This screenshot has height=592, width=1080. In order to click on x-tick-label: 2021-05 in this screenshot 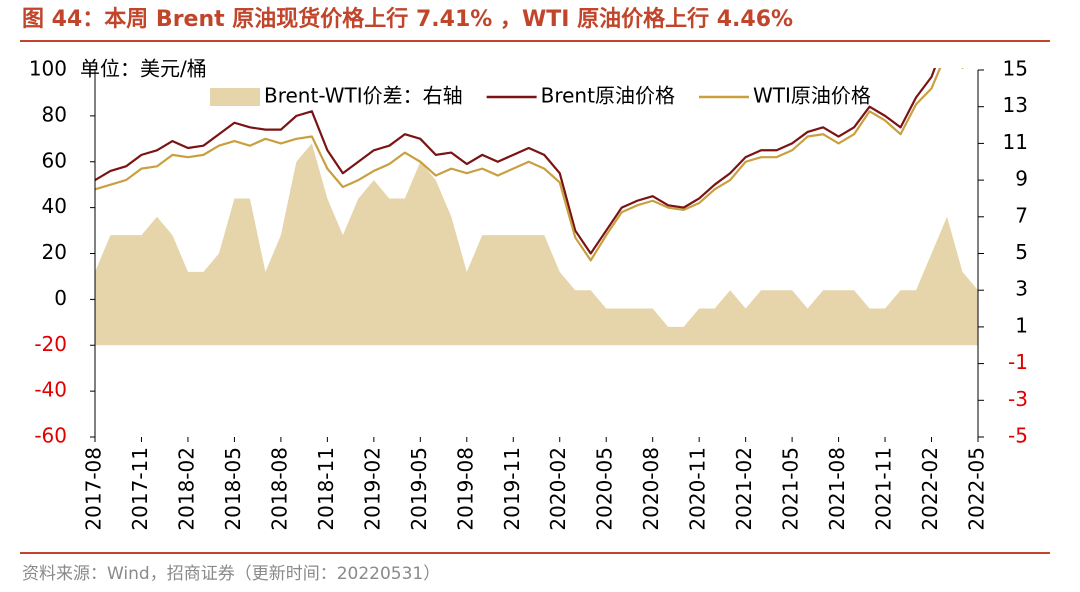, I will do `click(791, 489)`.